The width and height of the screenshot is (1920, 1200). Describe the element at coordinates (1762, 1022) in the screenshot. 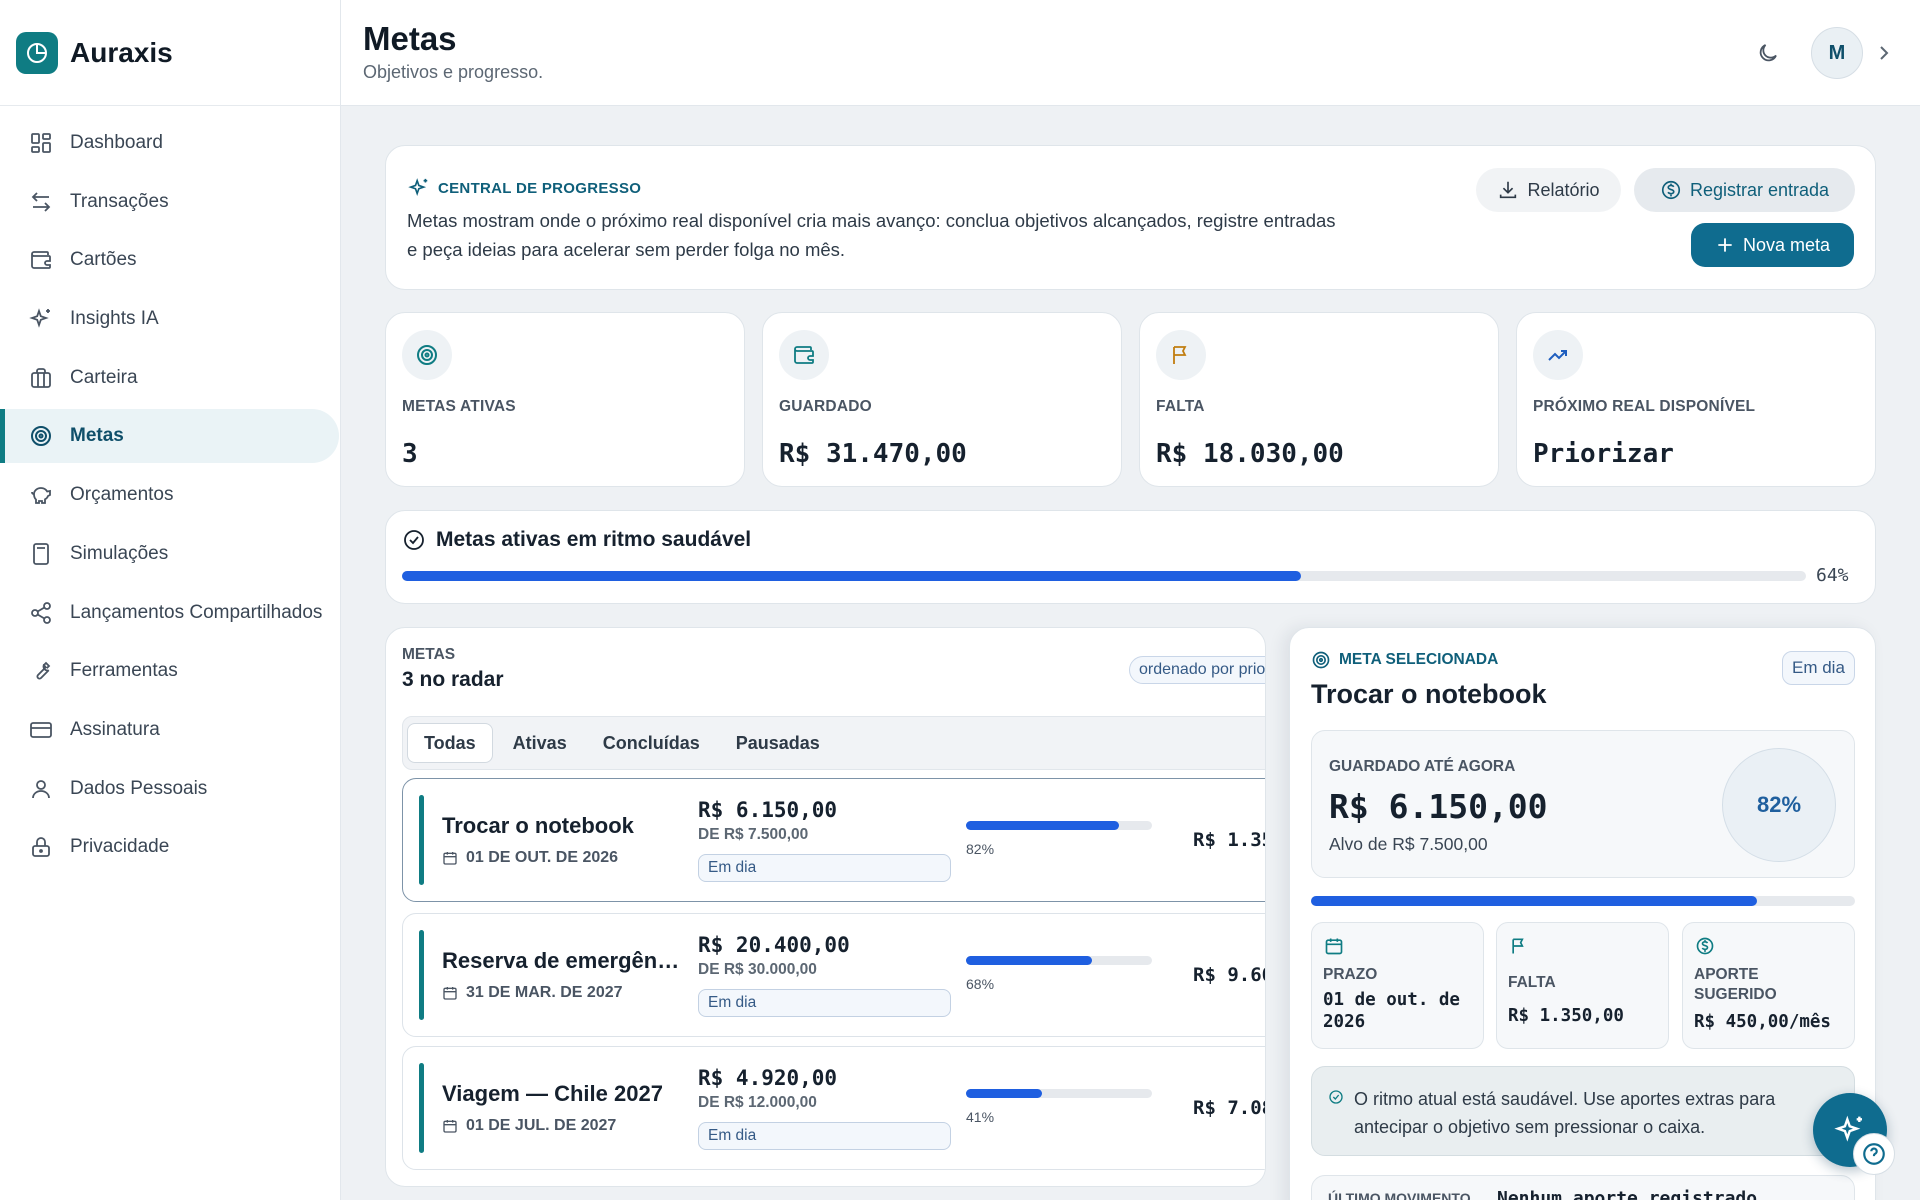

I see `suggested-value: R$ 450,00/mês` at that location.